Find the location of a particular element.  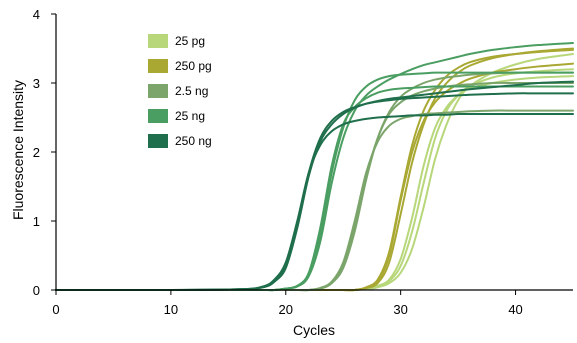

y-tick-label: 2 is located at coordinates (36, 152).